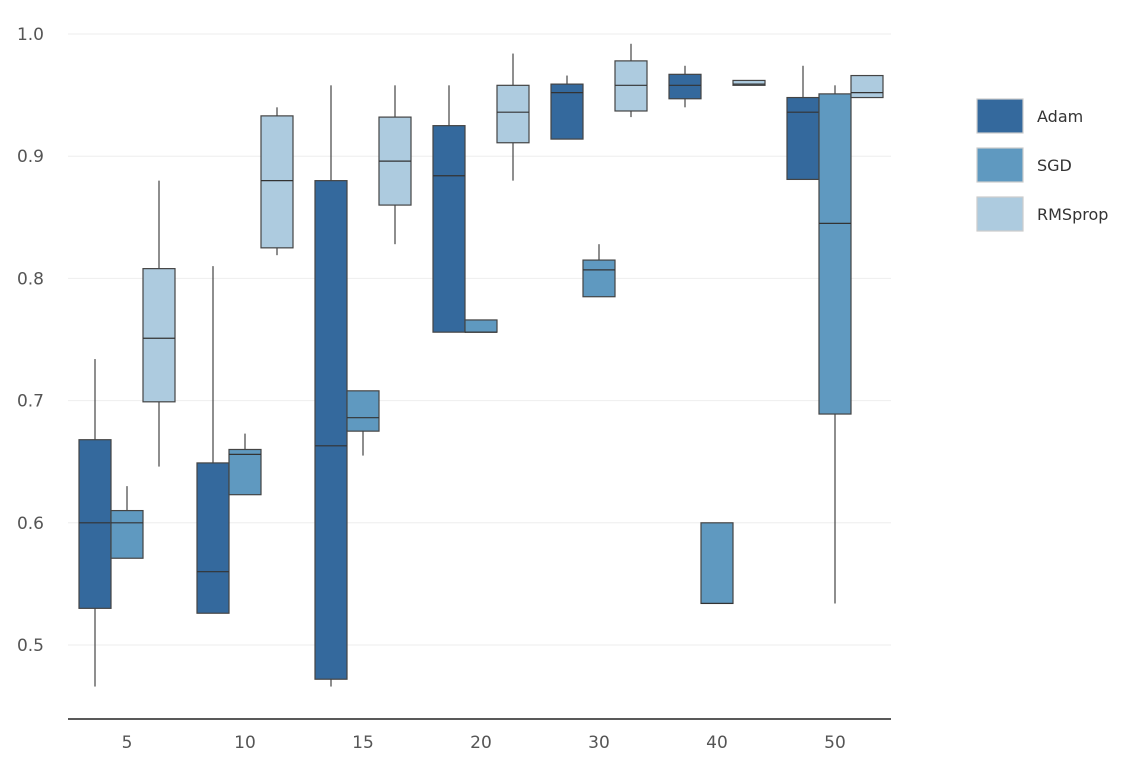  Describe the element at coordinates (30, 524) in the screenshot. I see `y-tick-label: 0.6` at that location.